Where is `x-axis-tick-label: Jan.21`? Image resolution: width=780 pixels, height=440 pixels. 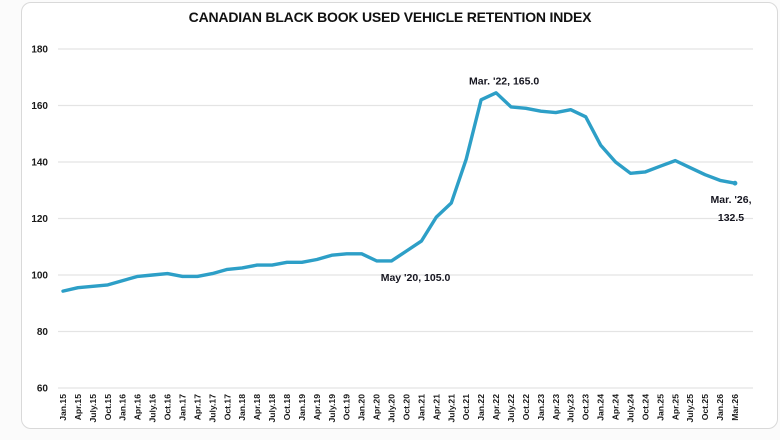
x-axis-tick-label: Jan.21 is located at coordinates (421, 407).